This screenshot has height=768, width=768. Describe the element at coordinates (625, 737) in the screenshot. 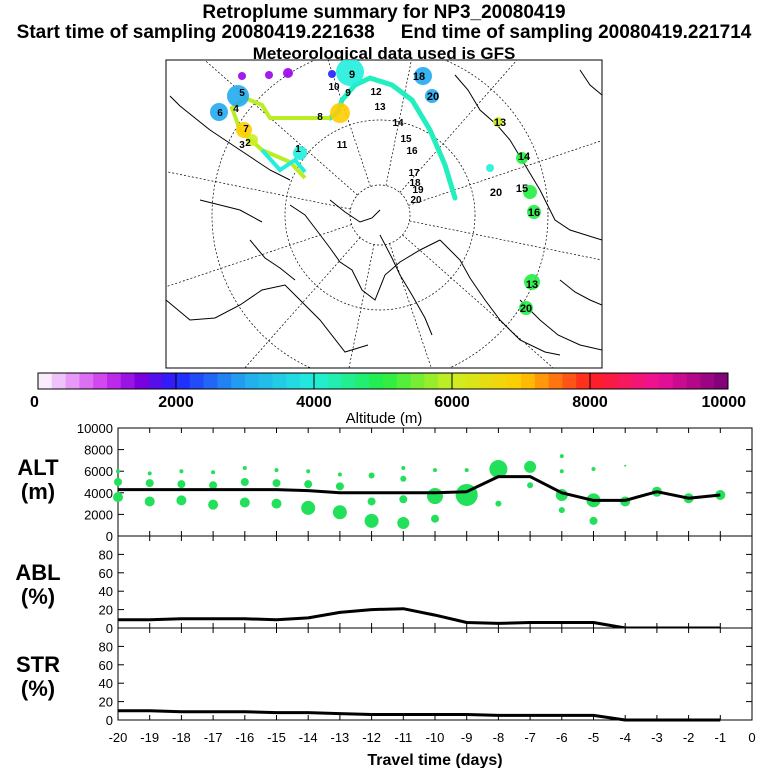

I see `x-tick-label: -4` at that location.